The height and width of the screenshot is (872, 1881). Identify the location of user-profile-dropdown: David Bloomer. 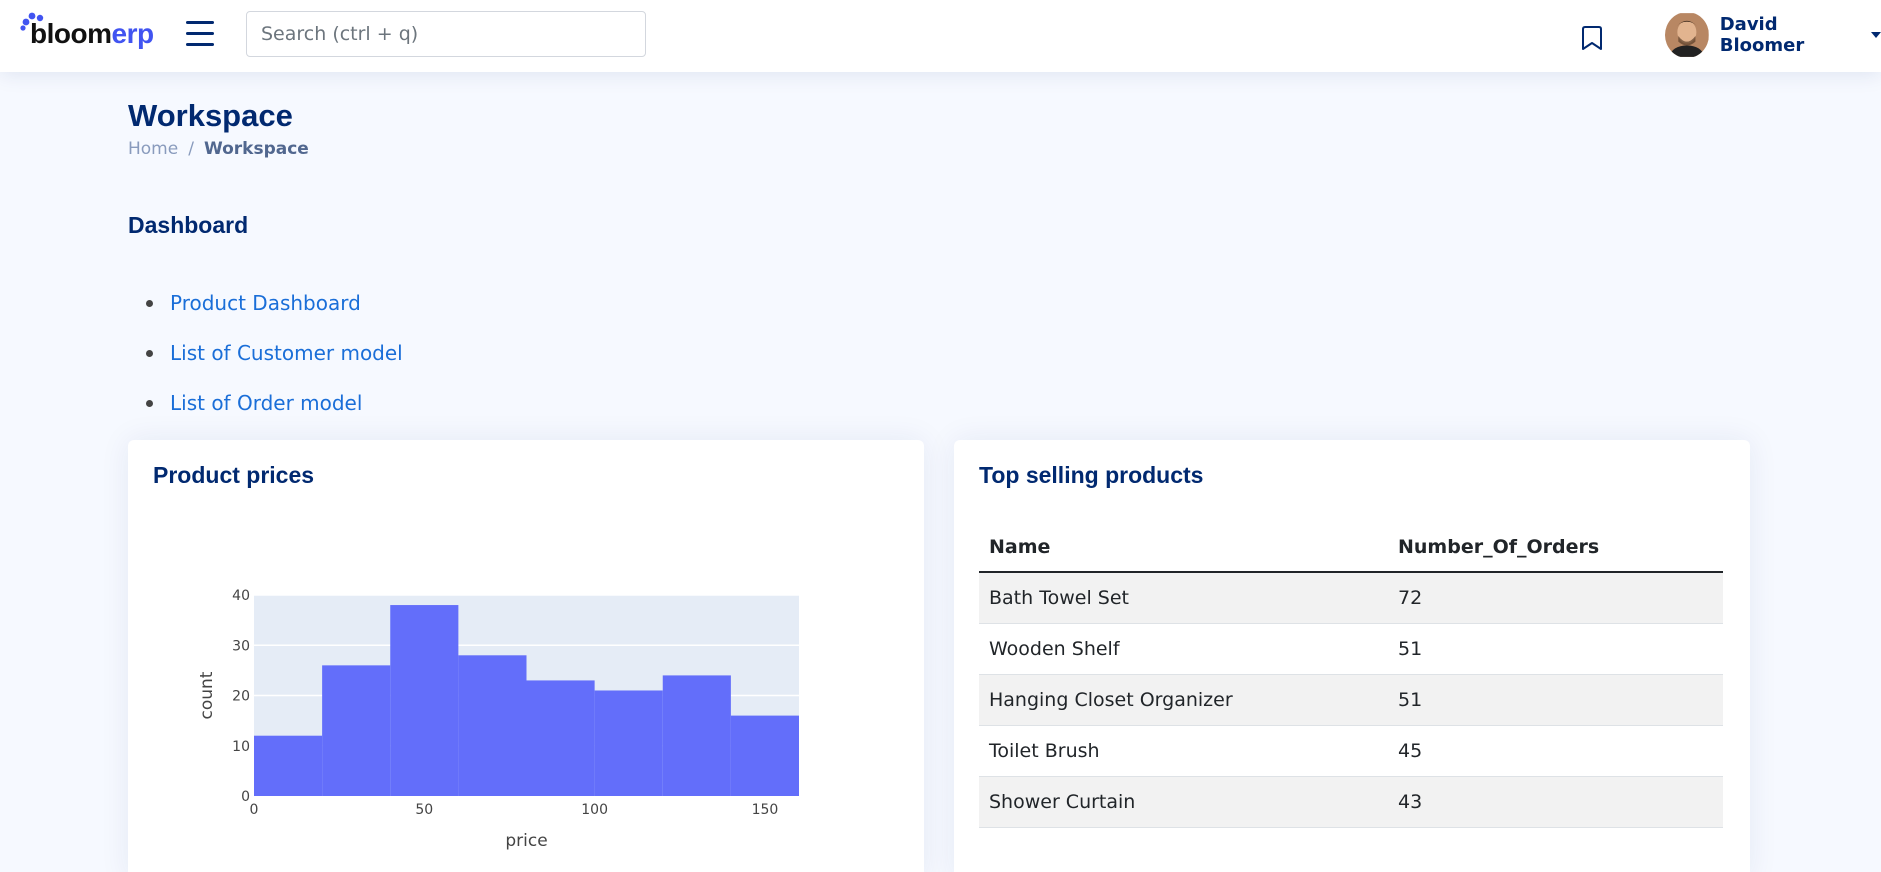
(1773, 35).